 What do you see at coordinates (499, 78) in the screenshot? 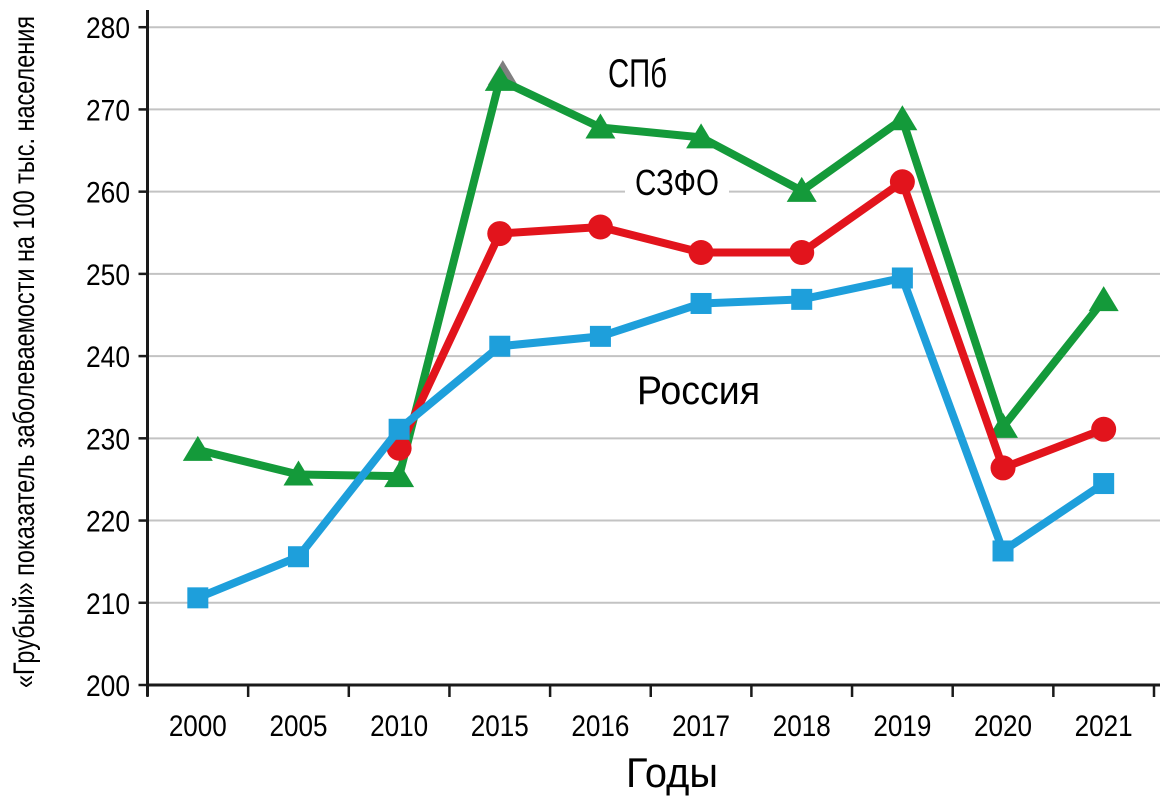
I see `marker-СПб-2015` at bounding box center [499, 78].